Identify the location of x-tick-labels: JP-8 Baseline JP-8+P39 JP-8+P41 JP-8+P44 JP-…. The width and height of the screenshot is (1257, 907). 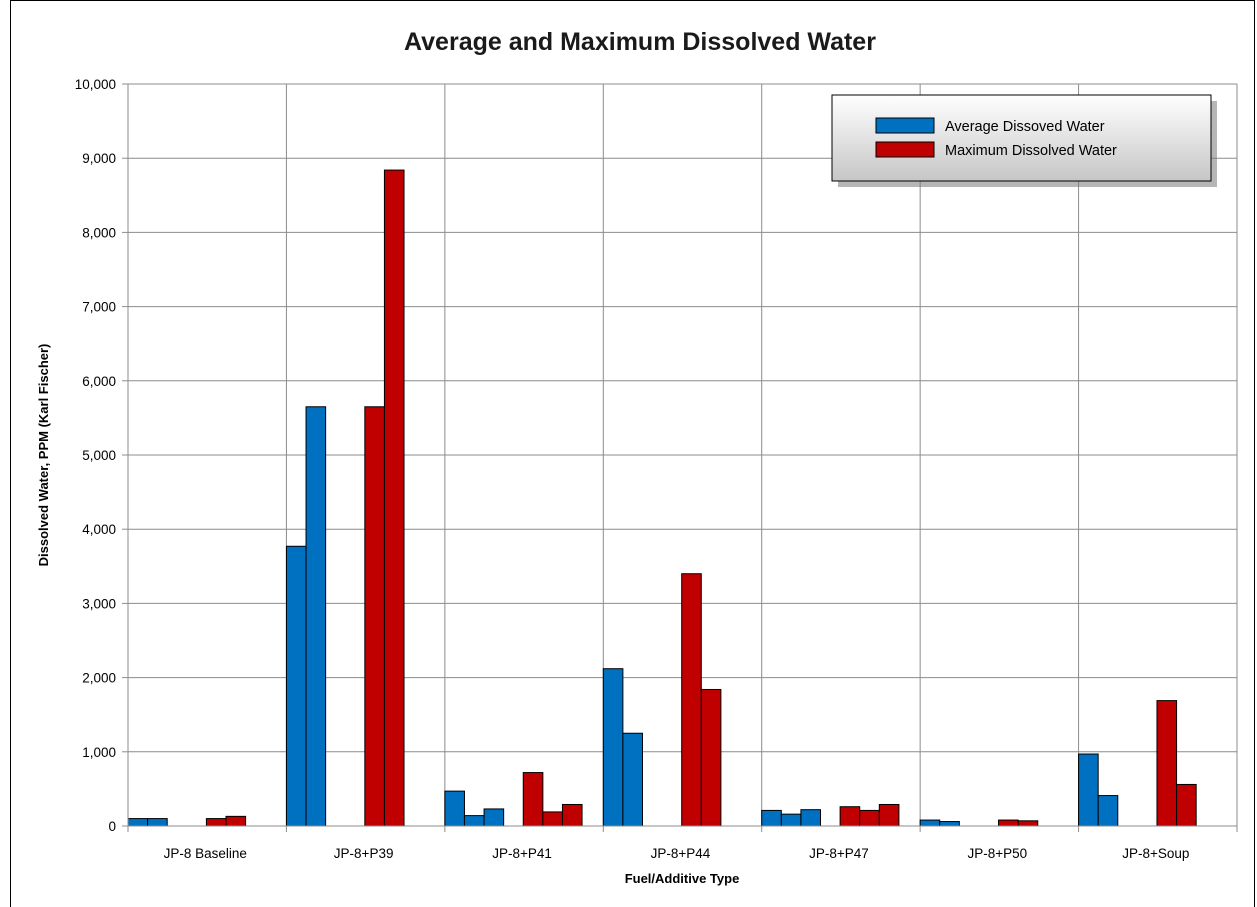
(677, 853).